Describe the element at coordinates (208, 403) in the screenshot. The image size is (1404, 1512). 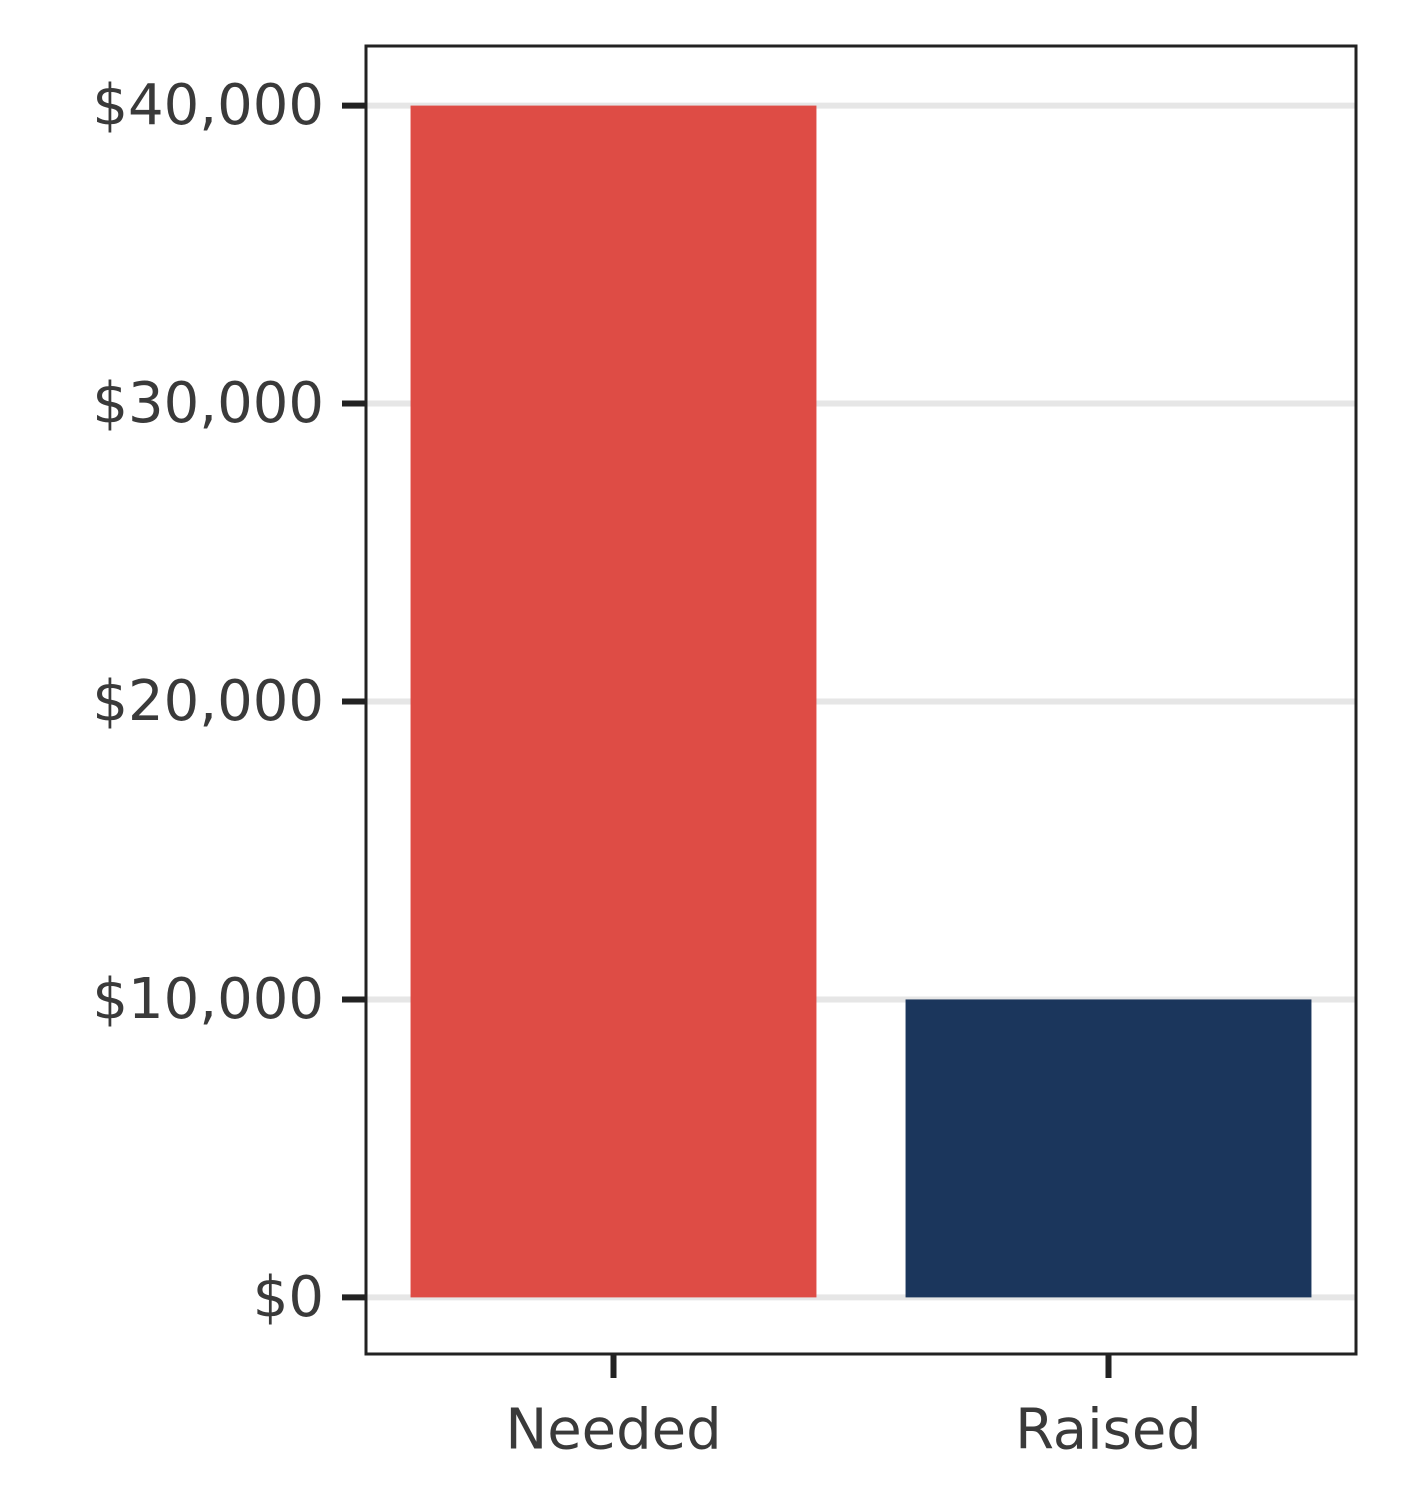
I see `y-tick-label: $30,000` at that location.